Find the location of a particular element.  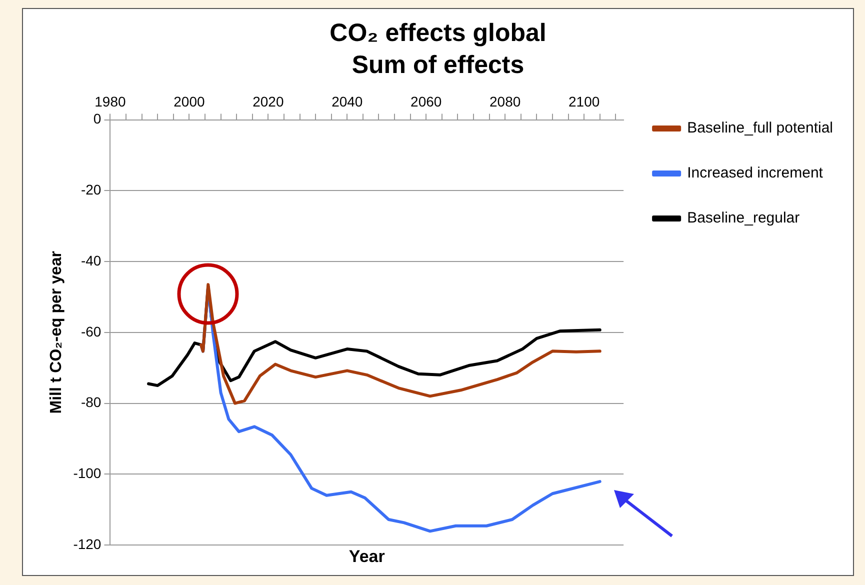

legend-label: Increased increment is located at coordinates (755, 173).